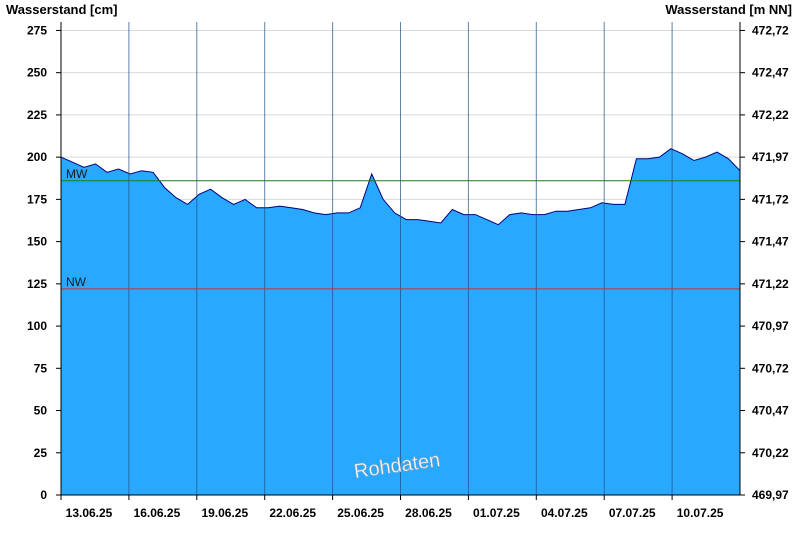  I want to click on x-tick-label: 13.06.25, so click(89, 513).